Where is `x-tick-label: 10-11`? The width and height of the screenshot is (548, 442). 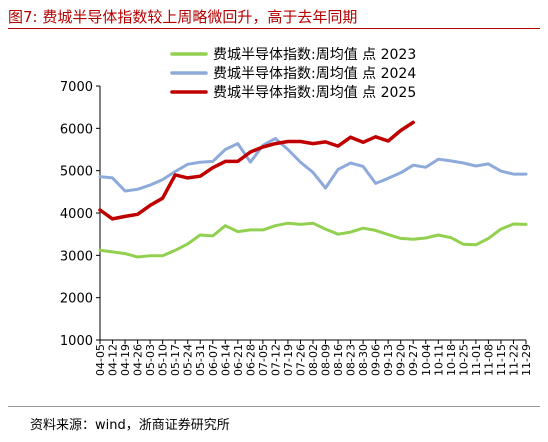
x-tick-label: 10-11 is located at coordinates (438, 360).